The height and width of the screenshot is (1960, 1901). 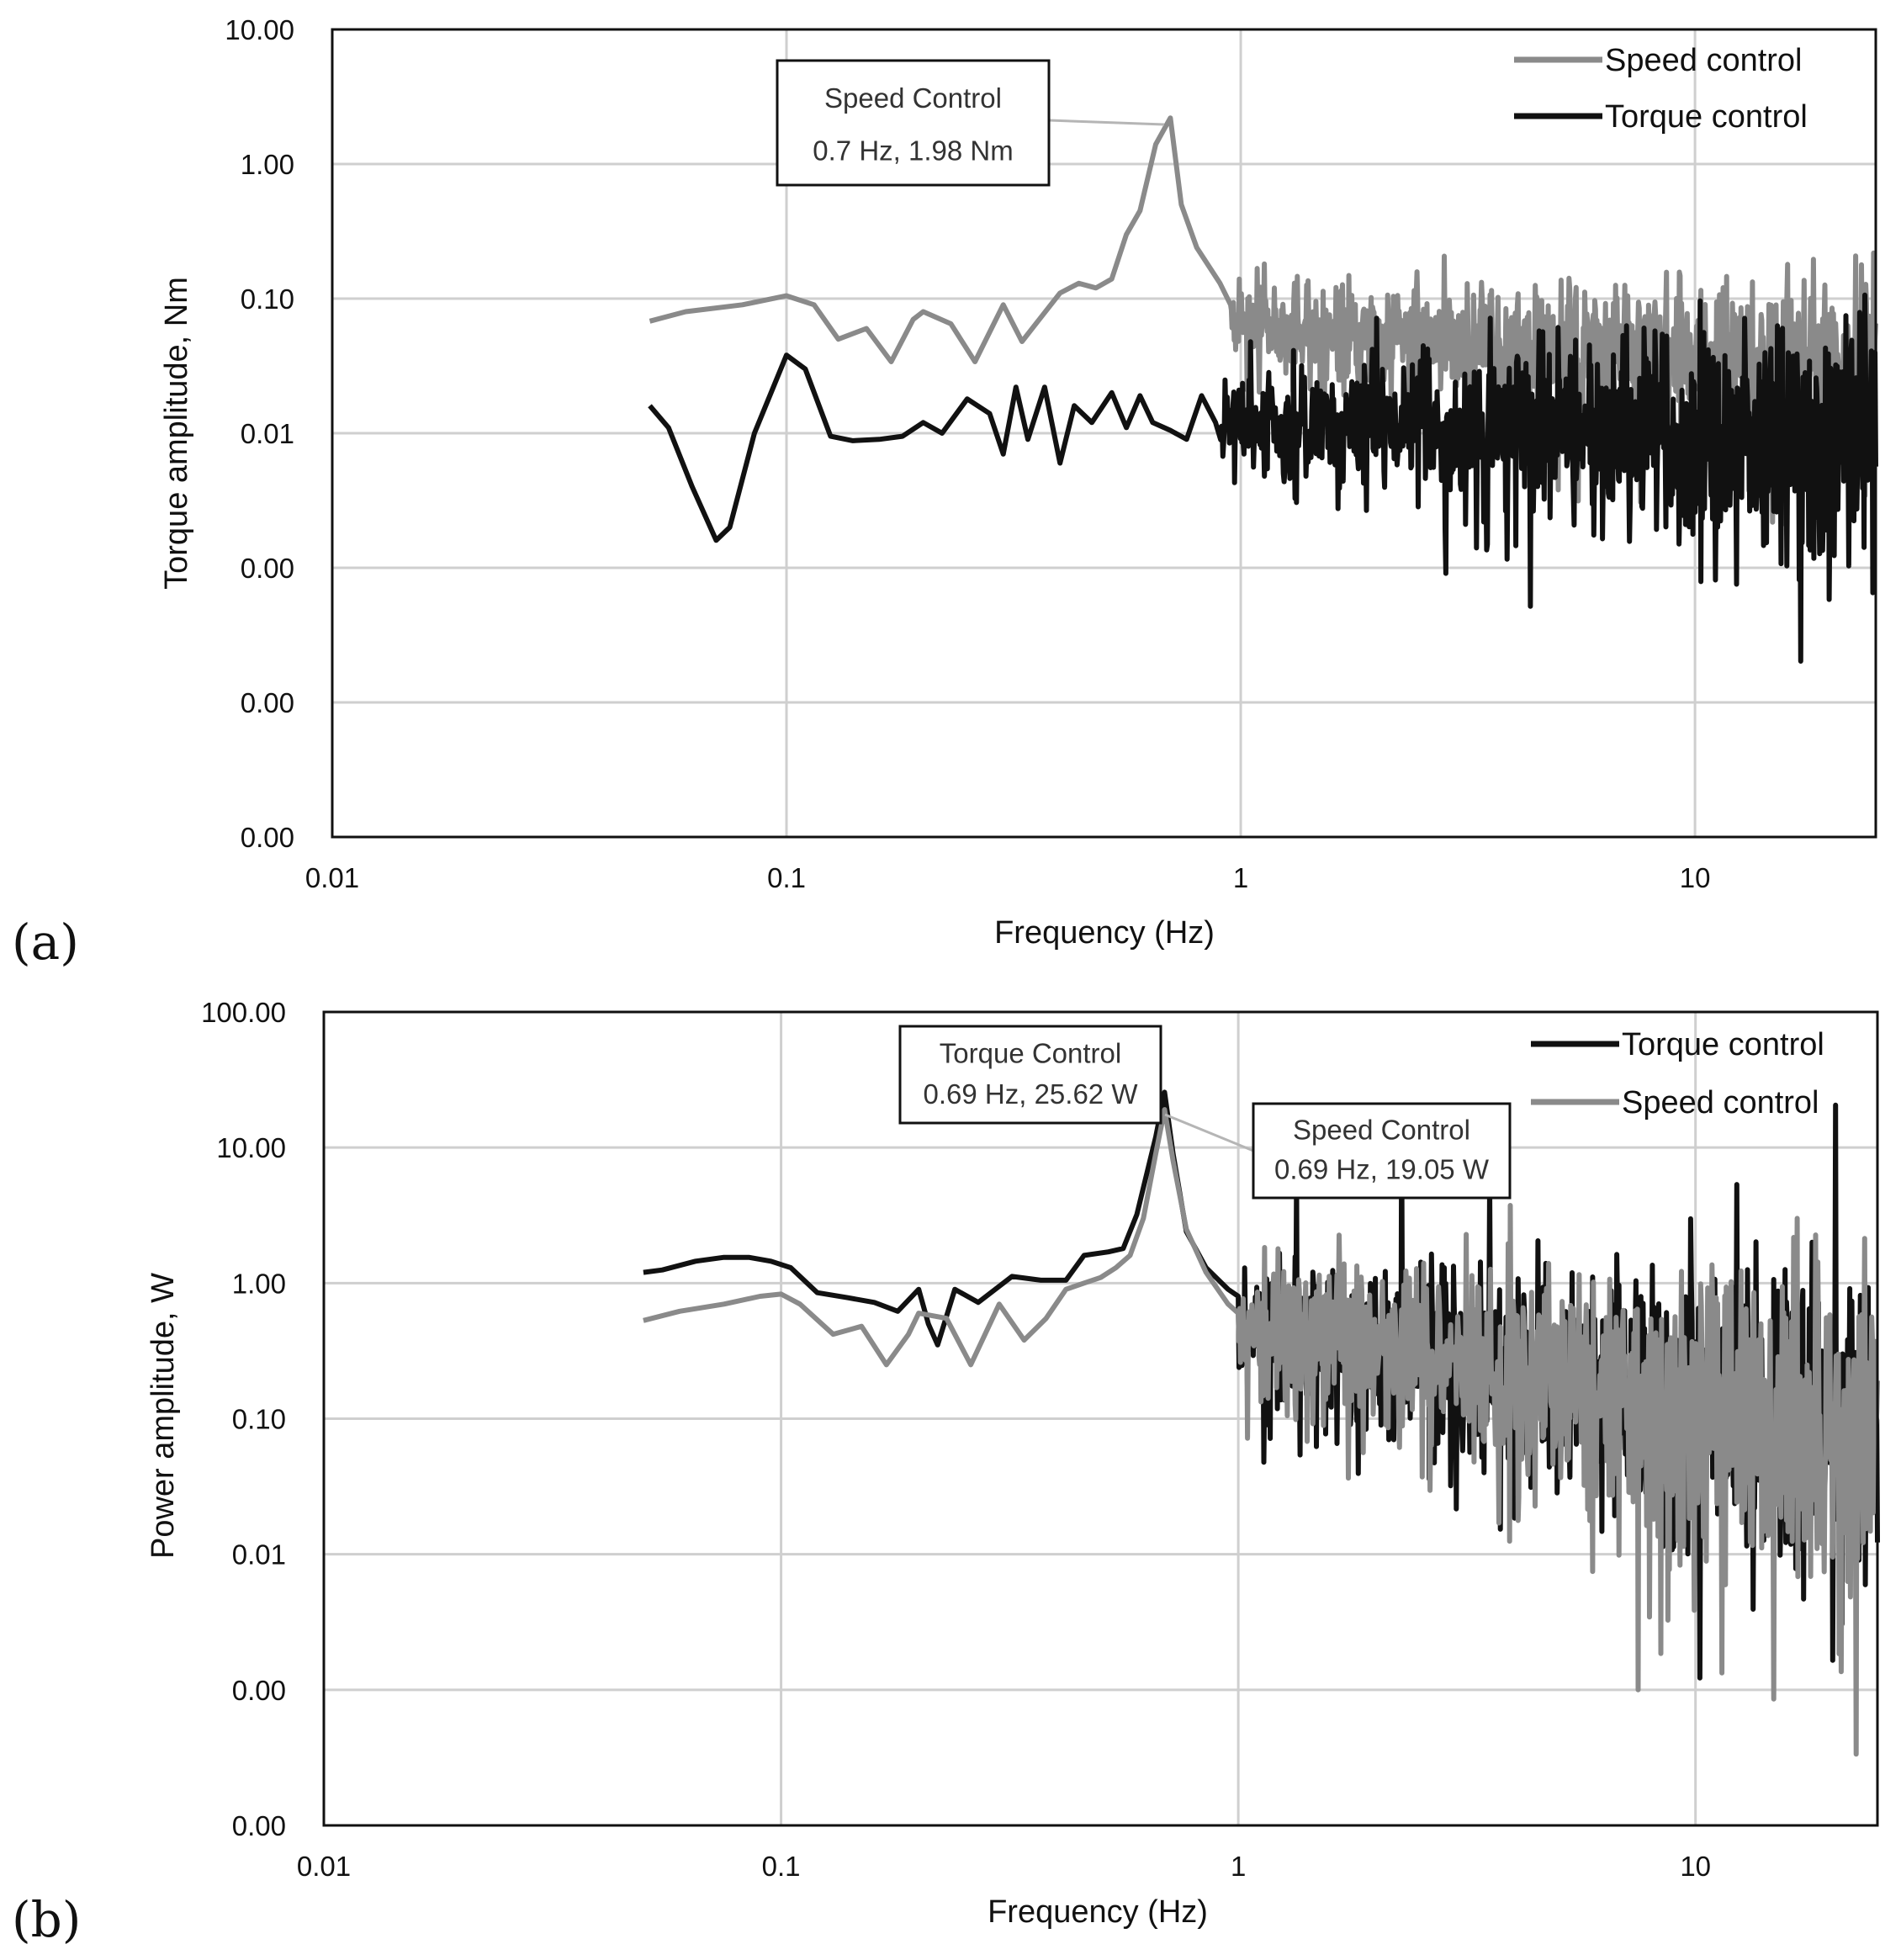 What do you see at coordinates (1381, 1130) in the screenshot?
I see `panel-b-annotation-title: Speed Control` at bounding box center [1381, 1130].